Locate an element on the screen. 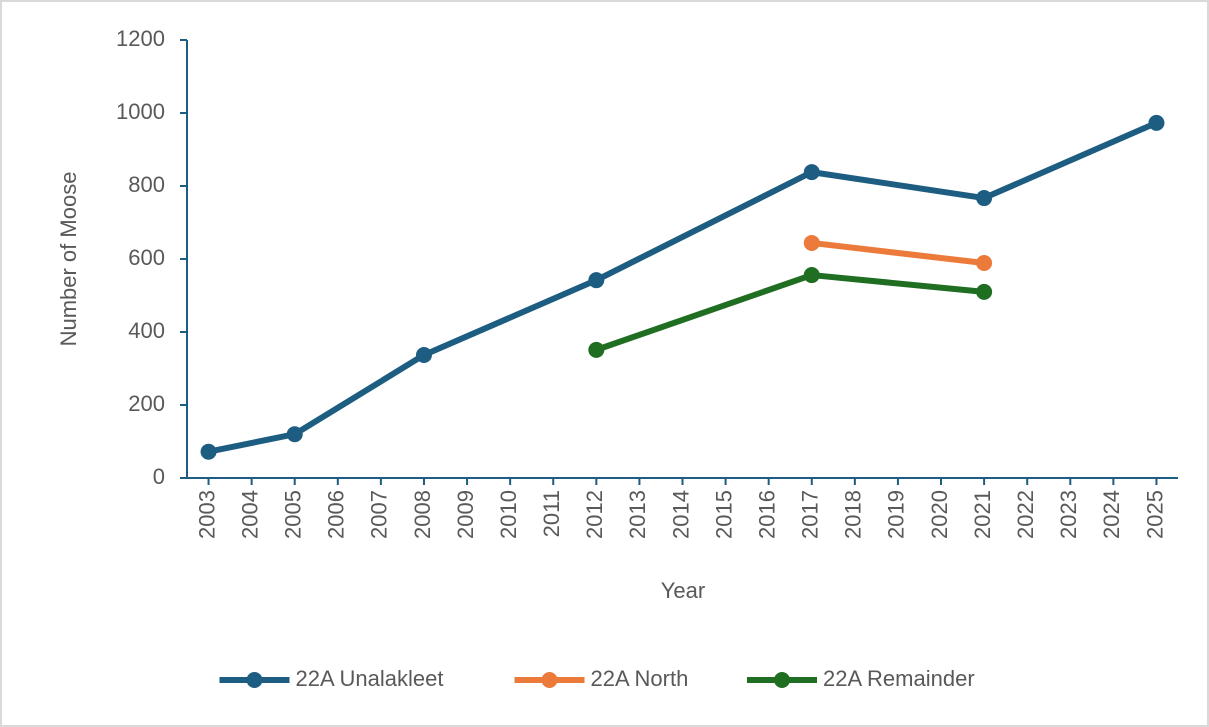  x-tick-label: 2007 is located at coordinates (379, 514).